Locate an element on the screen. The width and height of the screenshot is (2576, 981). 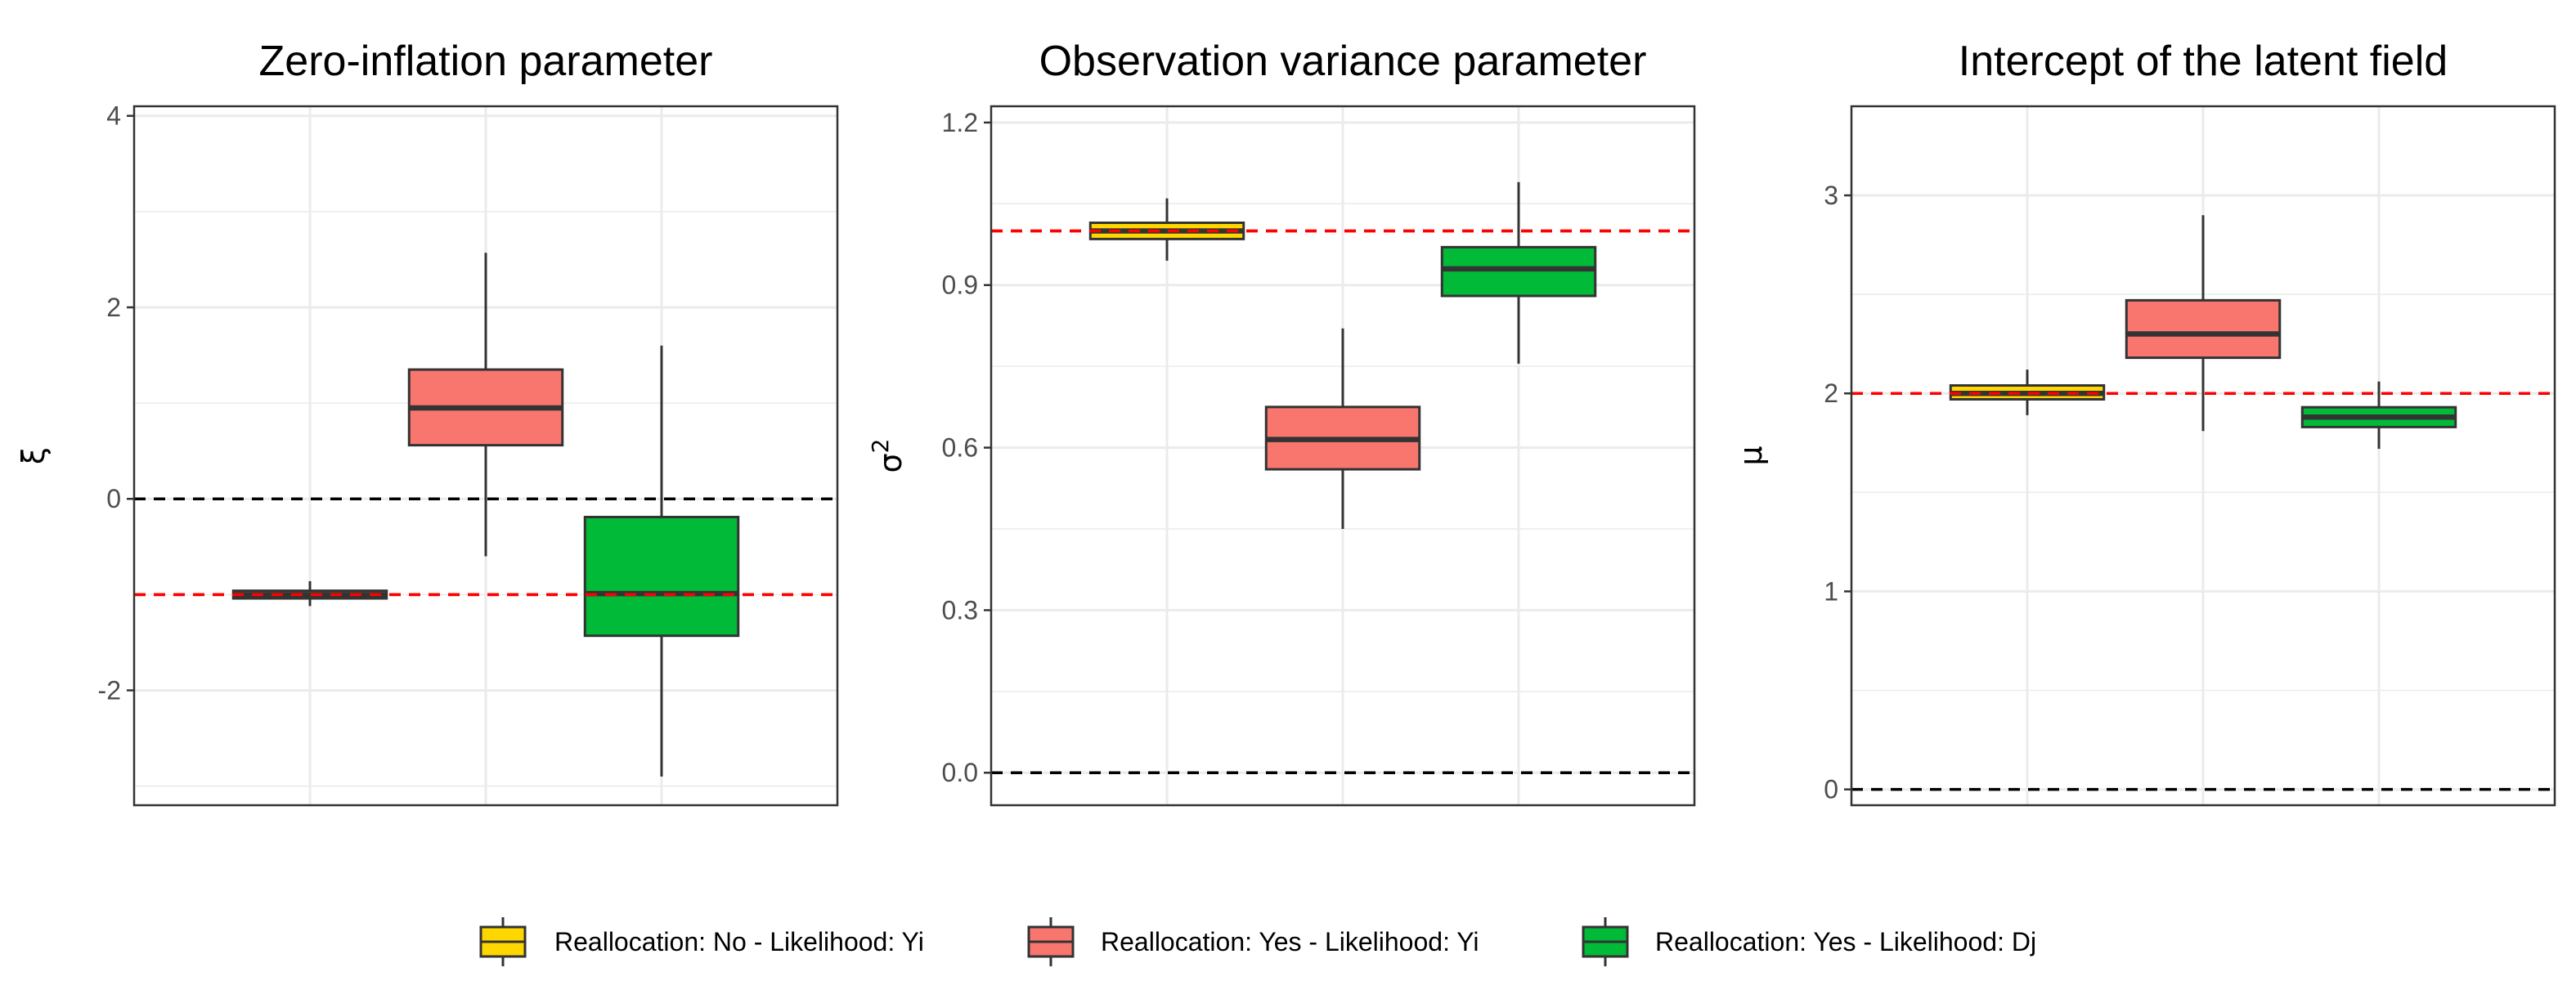
legend-label: Reallocation: No - Likelihood: Yi is located at coordinates (739, 941).